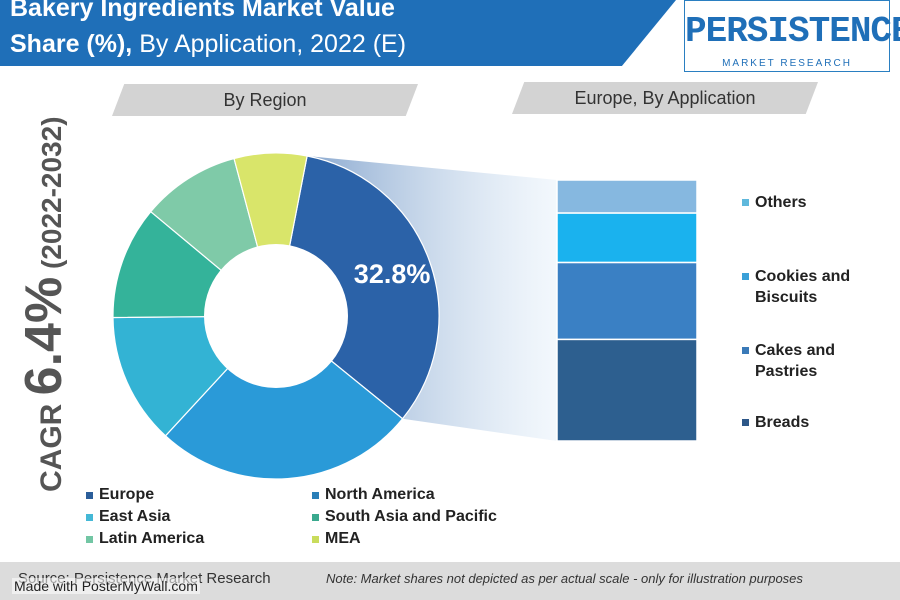 The image size is (900, 600). What do you see at coordinates (199, 517) in the screenshot?
I see `legend-item-east-asia: East Asia` at bounding box center [199, 517].